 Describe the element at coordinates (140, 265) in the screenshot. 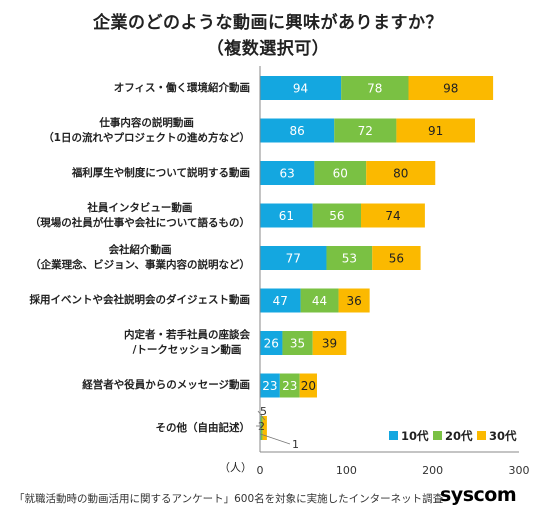

I see `category-label-line: （企業理念、ビジョン、事業内容の説明など）` at that location.